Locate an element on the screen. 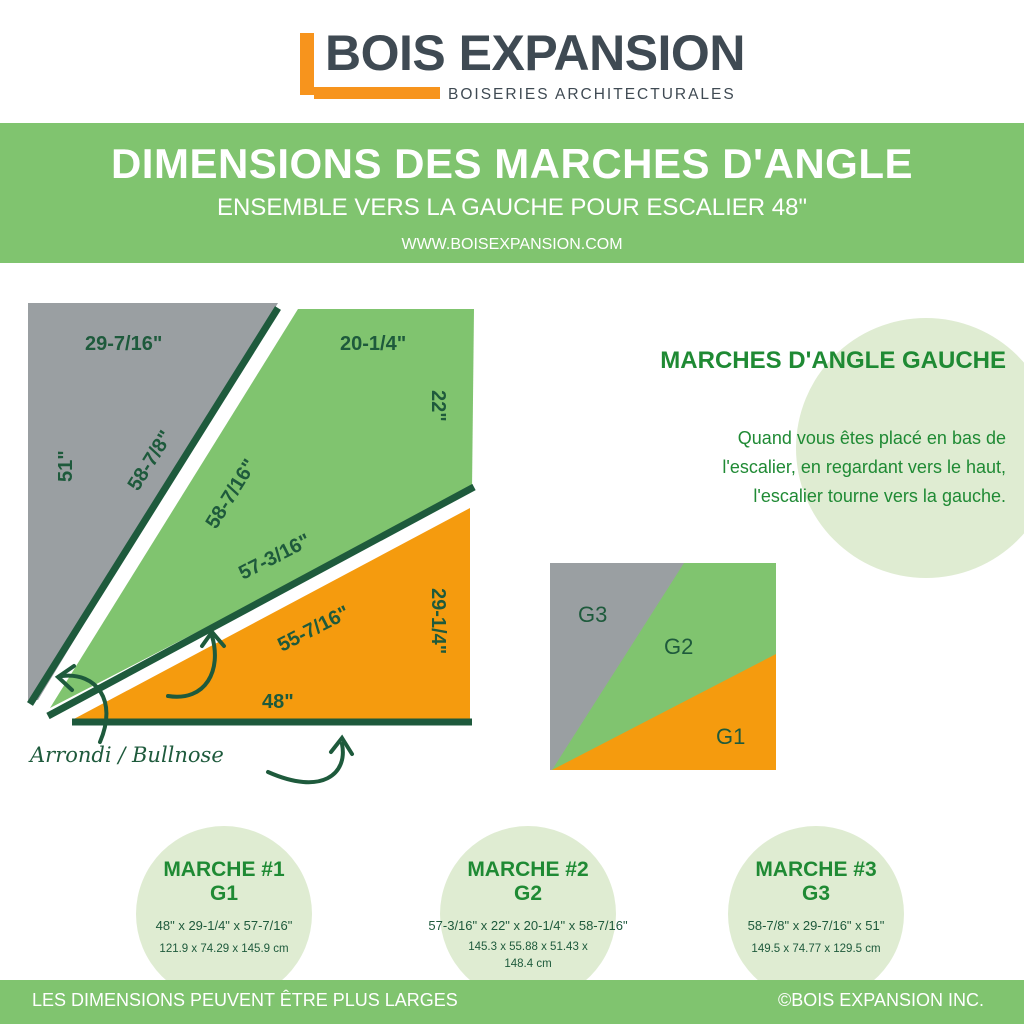 The height and width of the screenshot is (1024, 1024). bullnose-arrow-bottom-icon is located at coordinates (310, 759).